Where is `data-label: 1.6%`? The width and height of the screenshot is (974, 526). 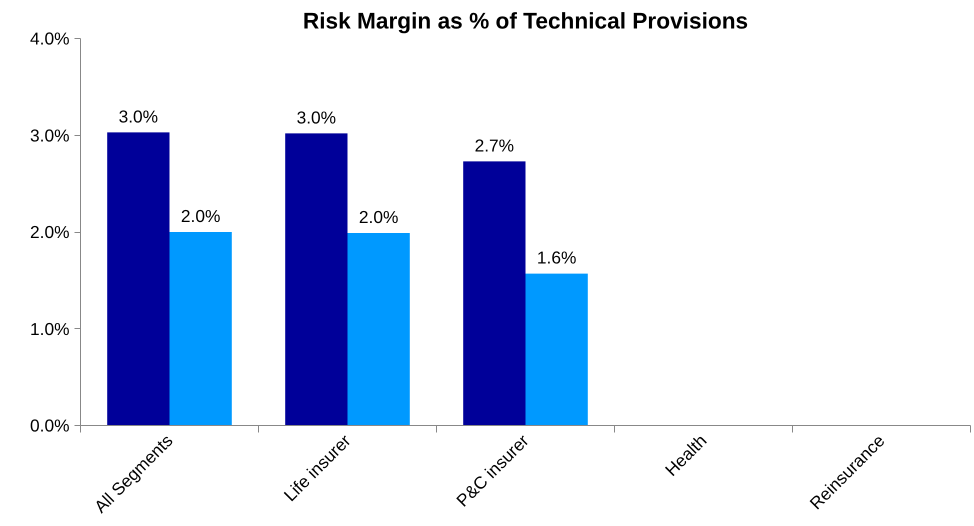 data-label: 1.6% is located at coordinates (556, 258).